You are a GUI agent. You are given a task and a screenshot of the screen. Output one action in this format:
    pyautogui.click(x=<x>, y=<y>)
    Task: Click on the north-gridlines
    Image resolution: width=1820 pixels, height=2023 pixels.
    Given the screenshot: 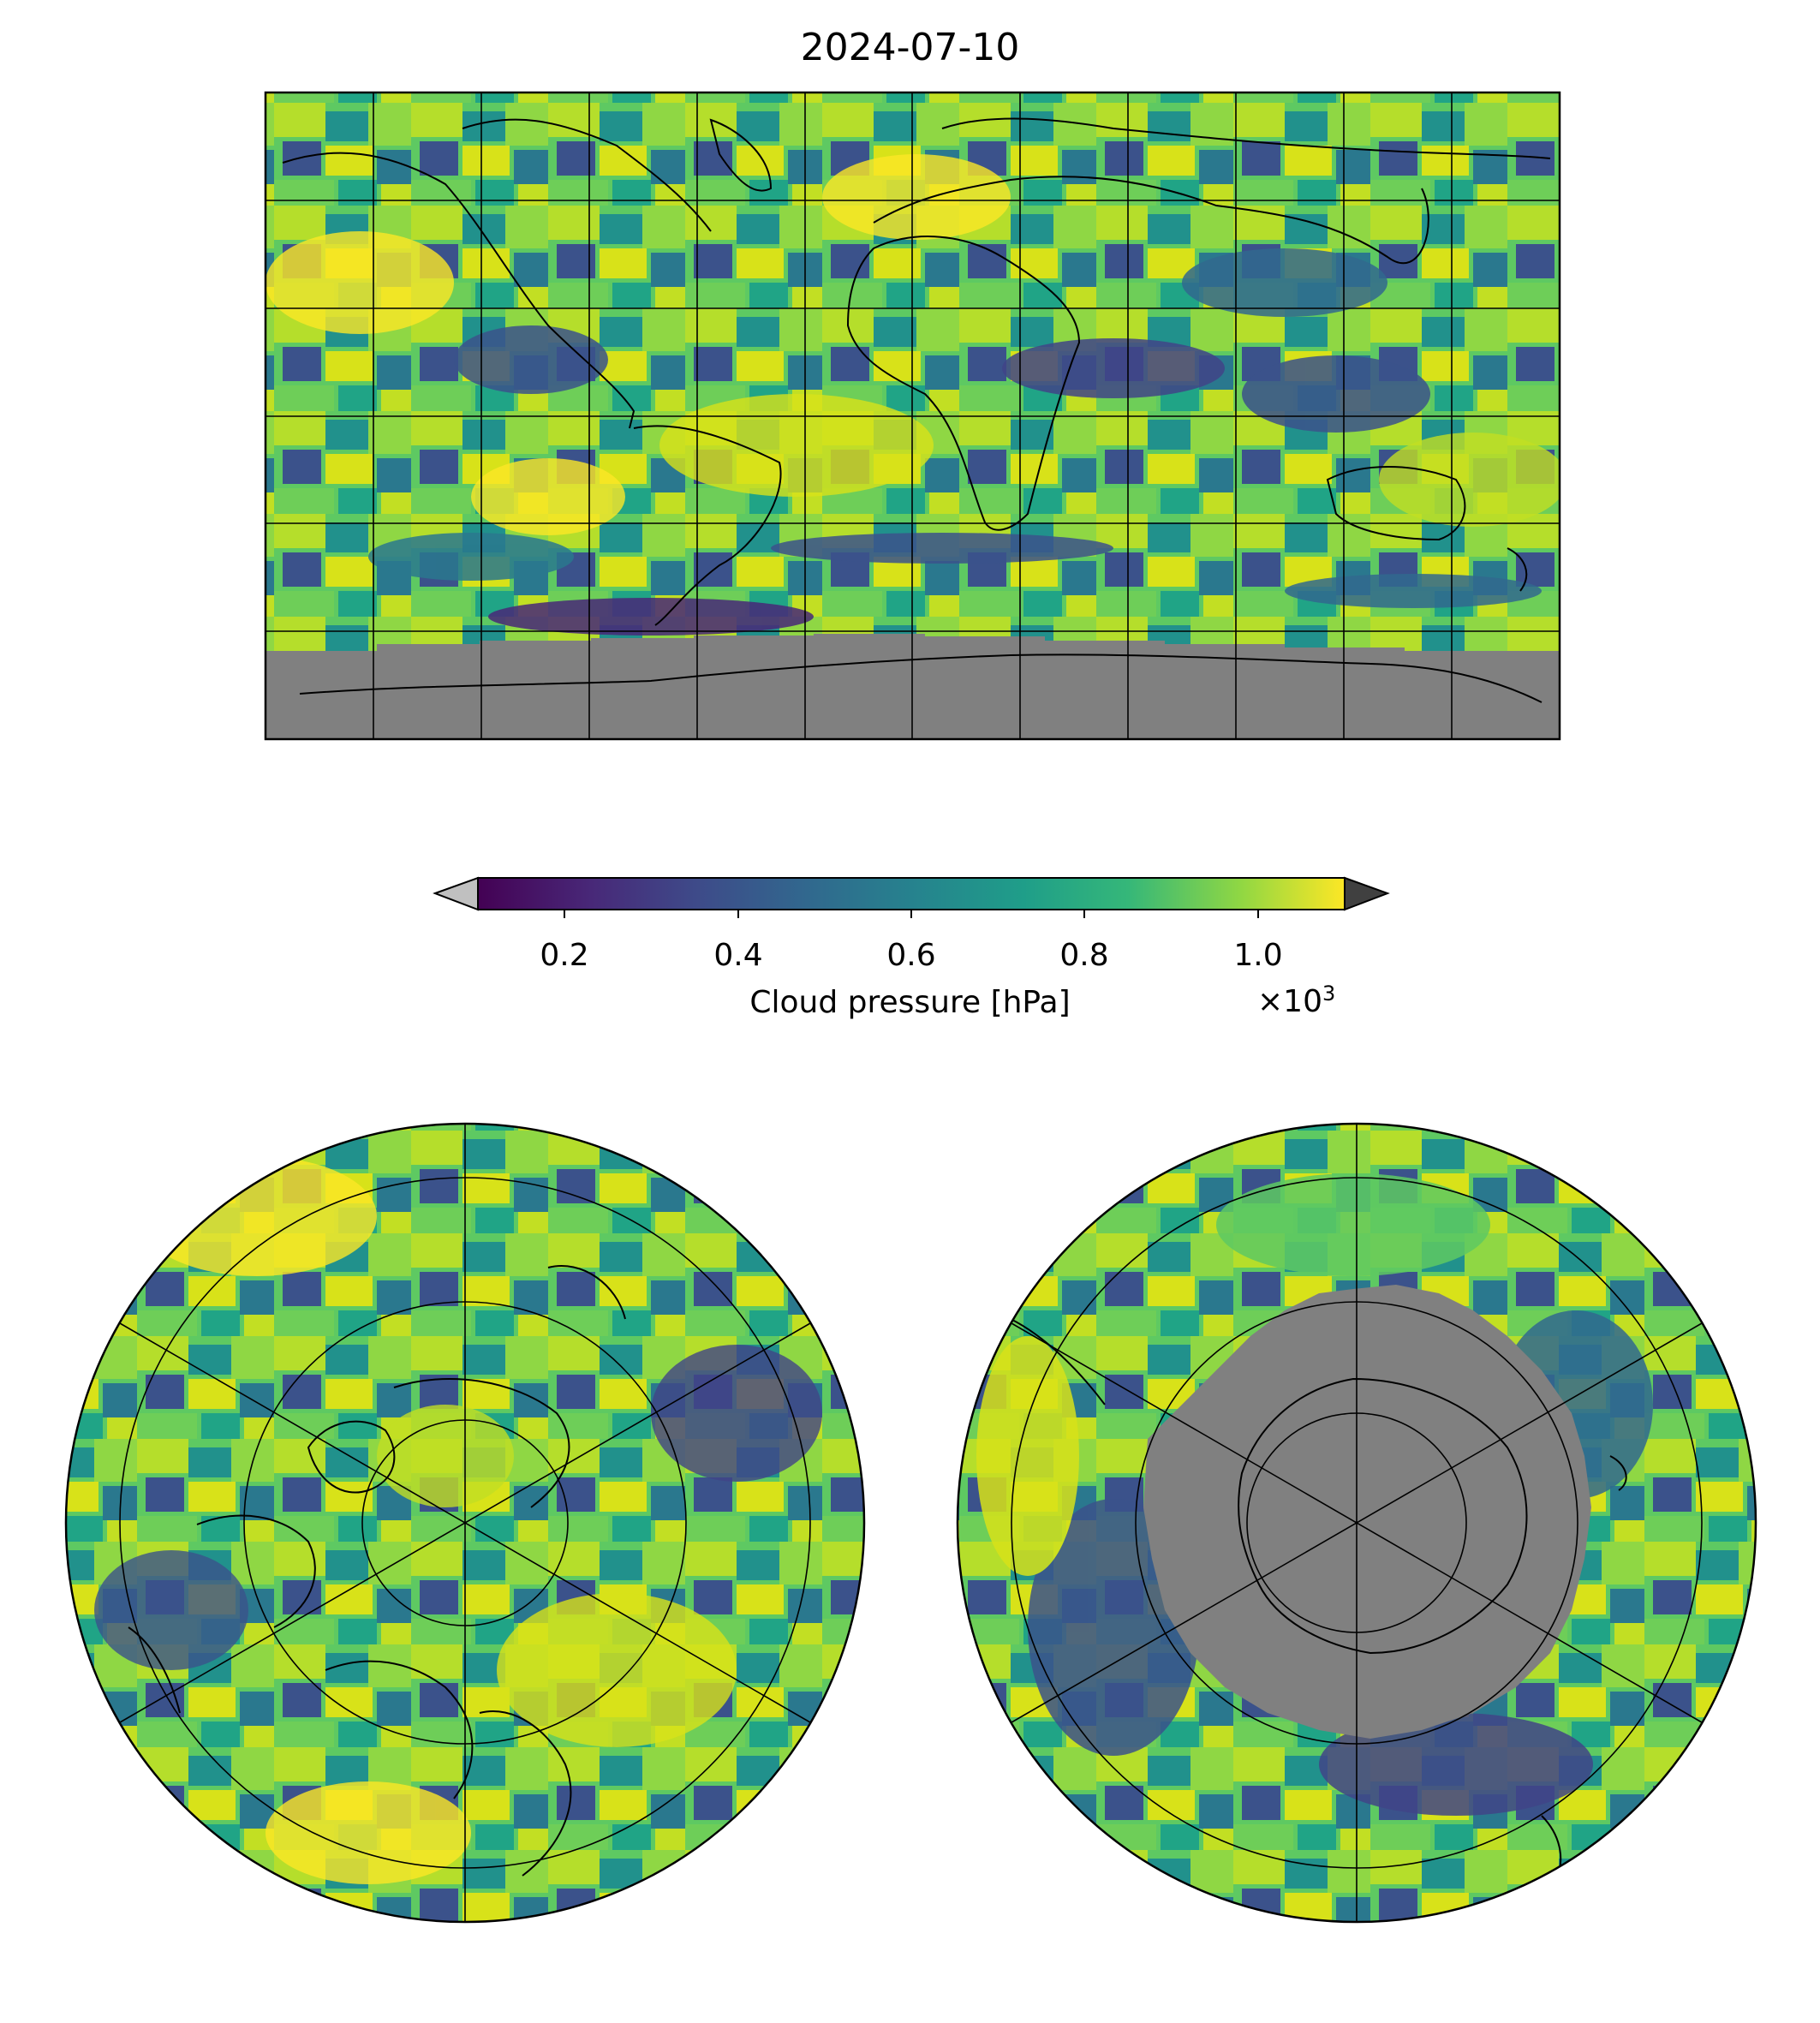 What is the action you would take?
    pyautogui.click(x=465, y=1523)
    